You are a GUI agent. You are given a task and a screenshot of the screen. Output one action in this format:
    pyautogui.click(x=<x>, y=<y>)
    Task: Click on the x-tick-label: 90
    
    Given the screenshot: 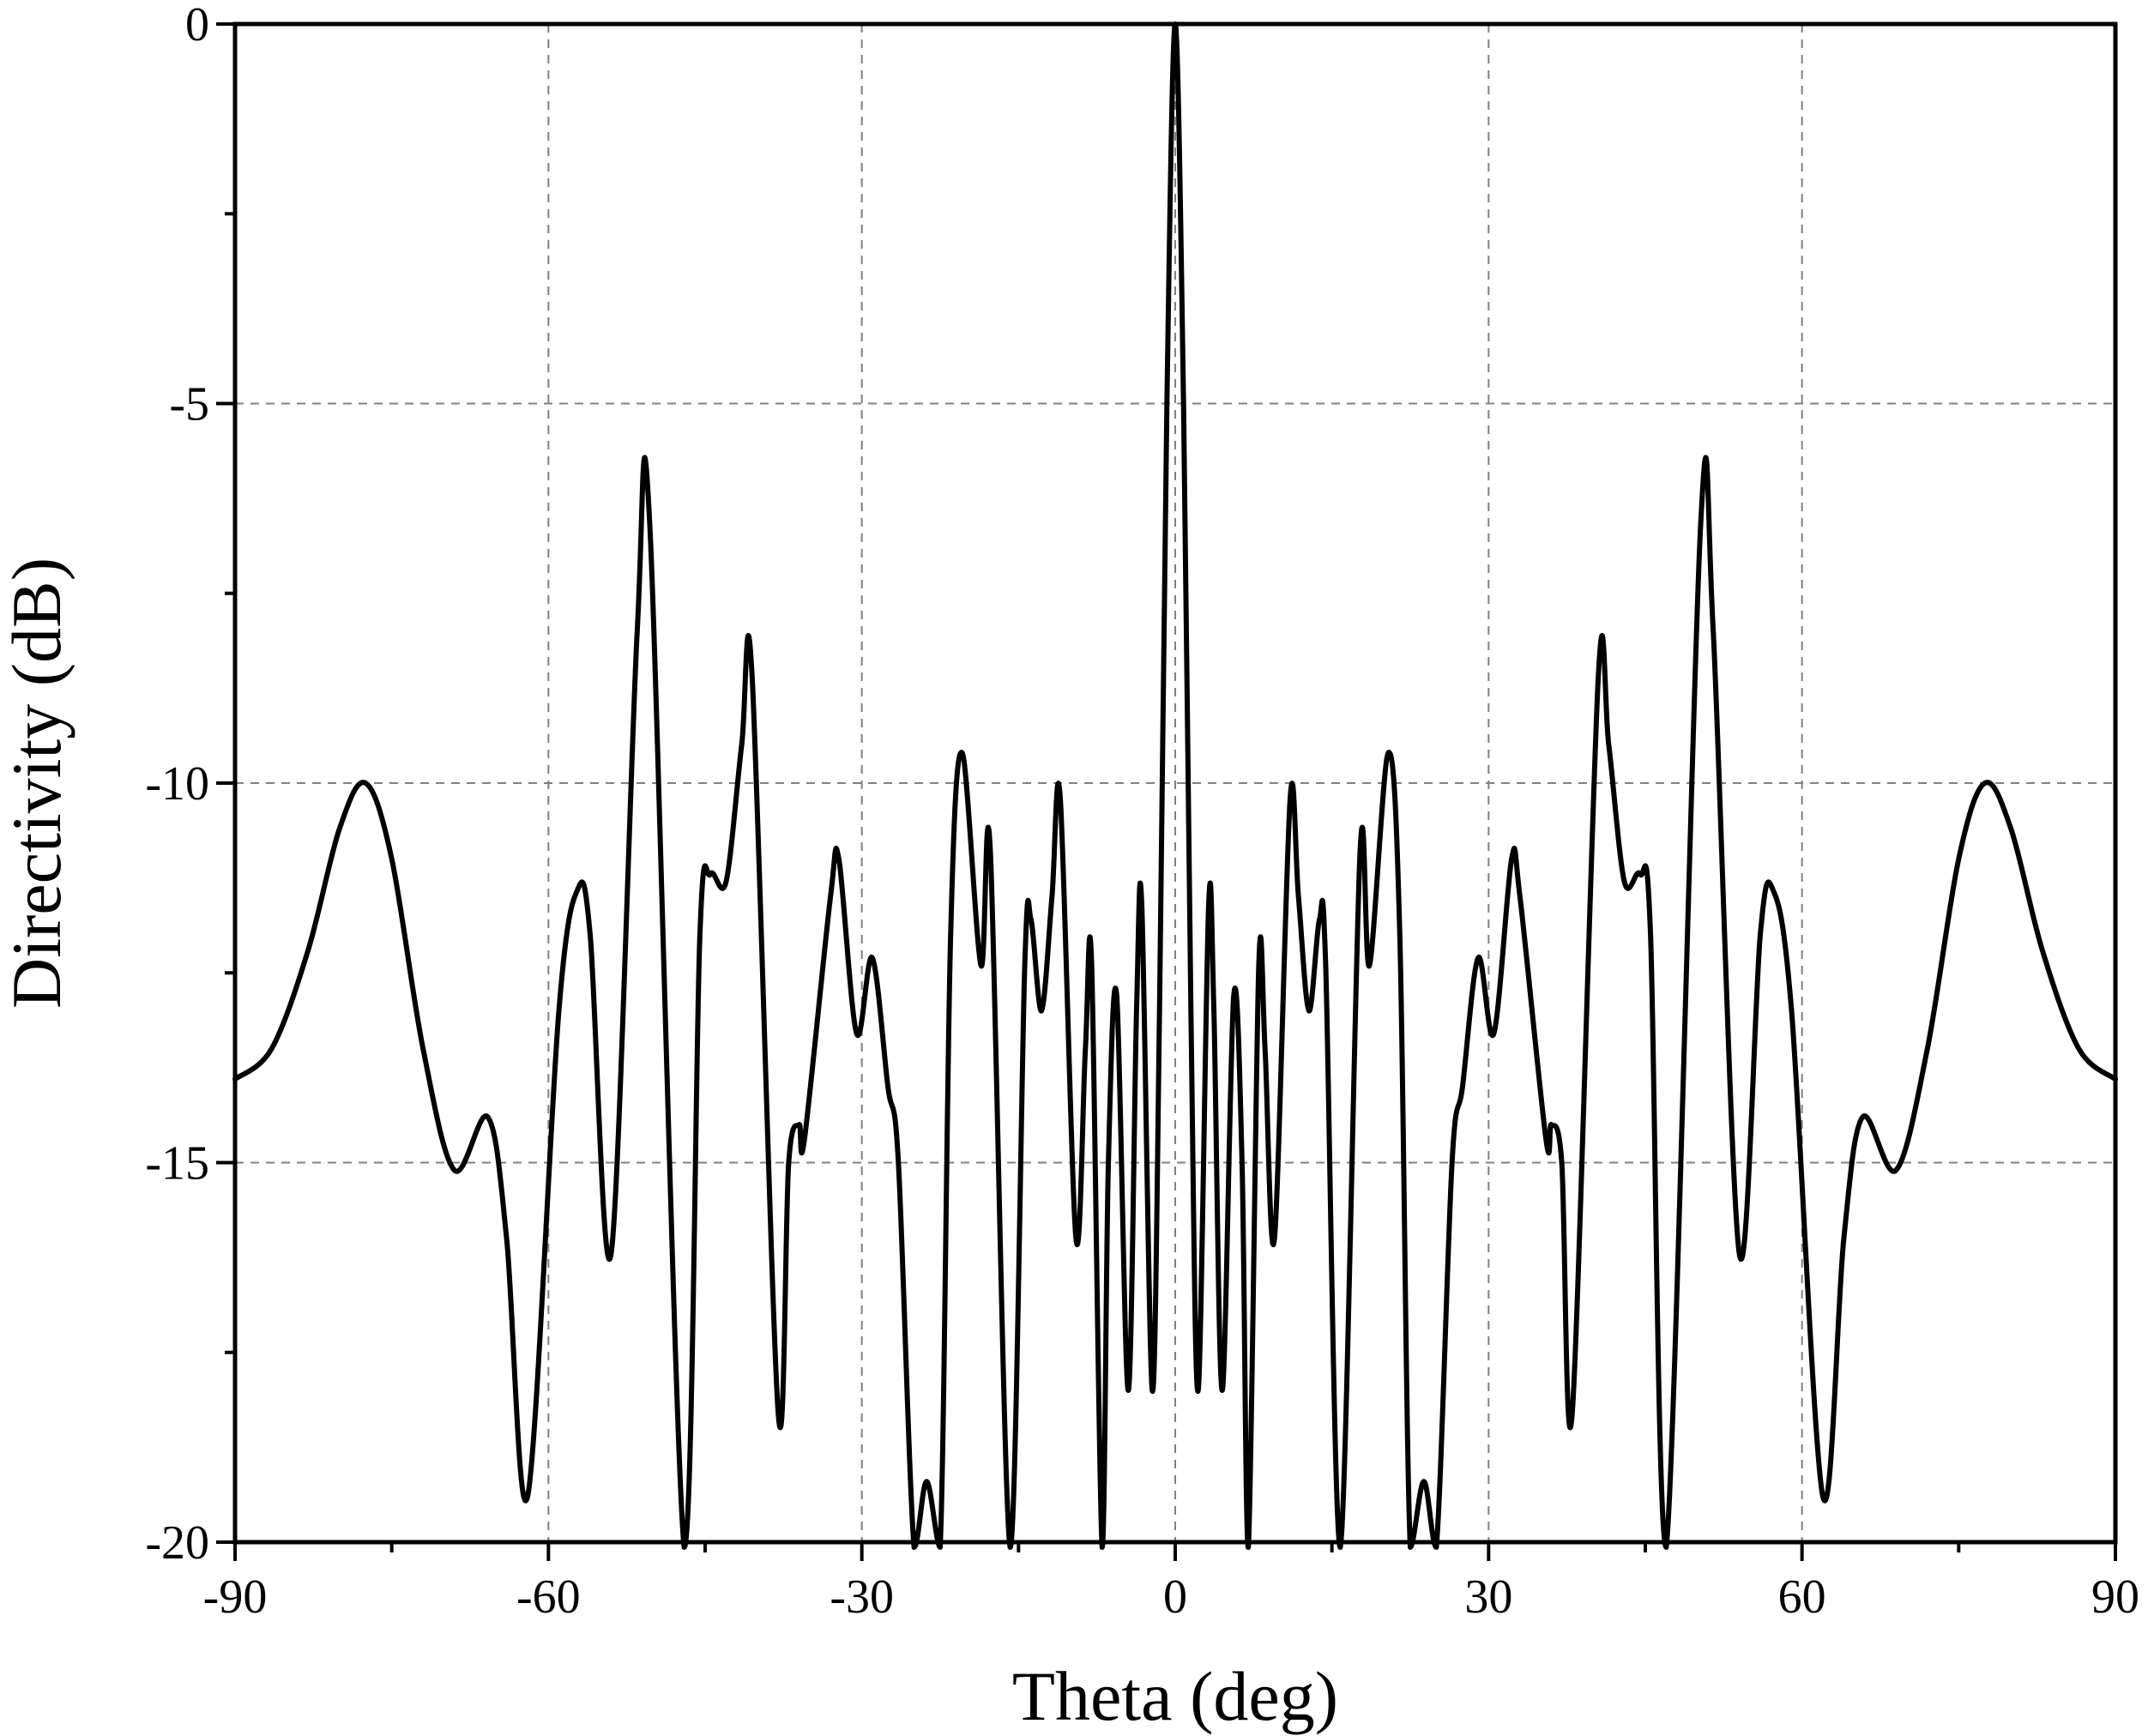 What is the action you would take?
    pyautogui.click(x=2115, y=1597)
    